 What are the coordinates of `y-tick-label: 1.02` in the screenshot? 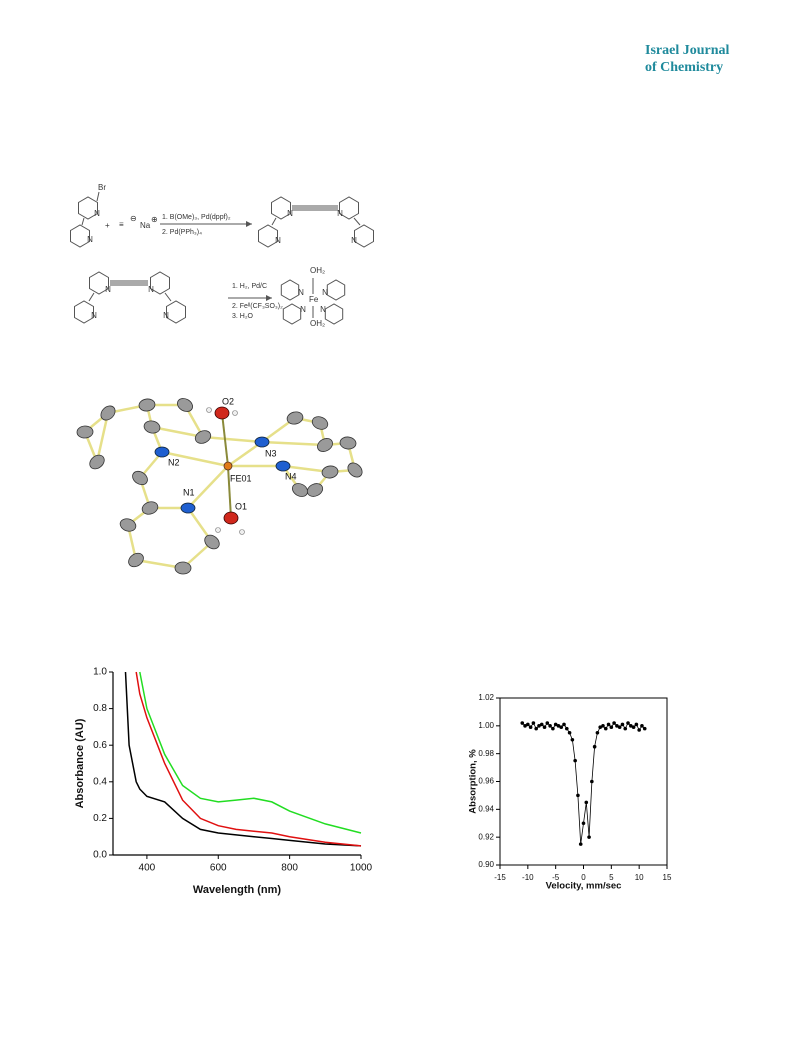 It's located at (486, 697).